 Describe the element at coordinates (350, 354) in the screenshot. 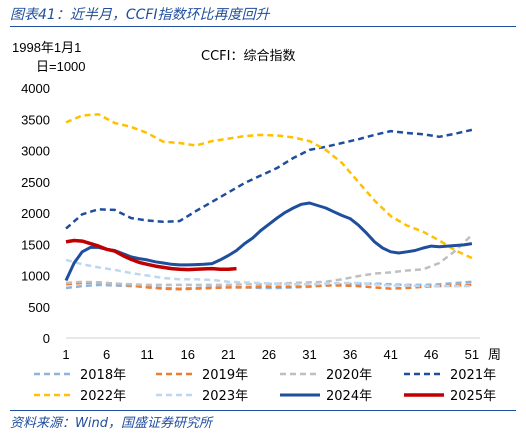

I see `x-tick-label: 36` at that location.